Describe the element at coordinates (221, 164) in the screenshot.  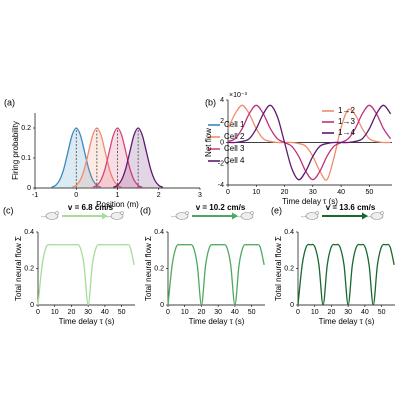
I see `y-tick-label: -2` at that location.